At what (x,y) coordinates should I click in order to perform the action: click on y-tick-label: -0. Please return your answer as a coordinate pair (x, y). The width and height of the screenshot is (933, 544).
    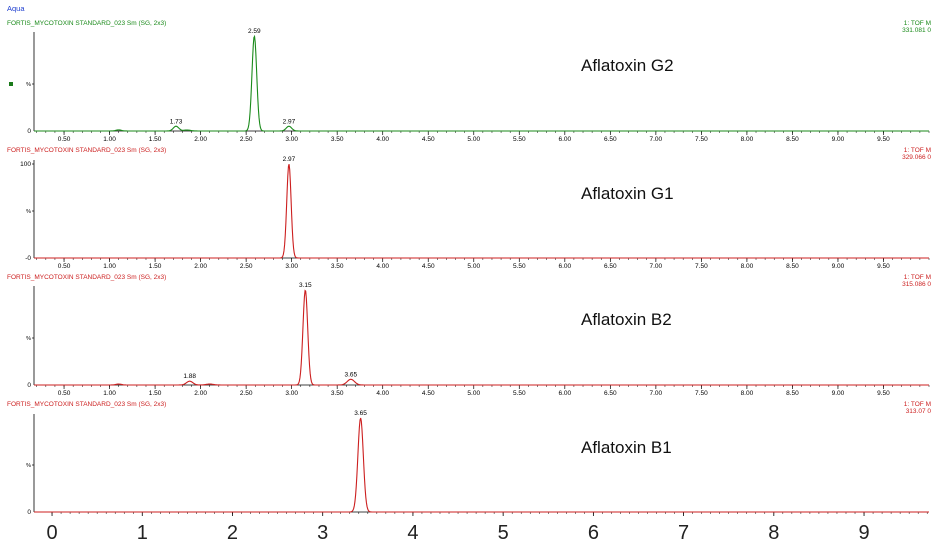
    Looking at the image, I should click on (28, 258).